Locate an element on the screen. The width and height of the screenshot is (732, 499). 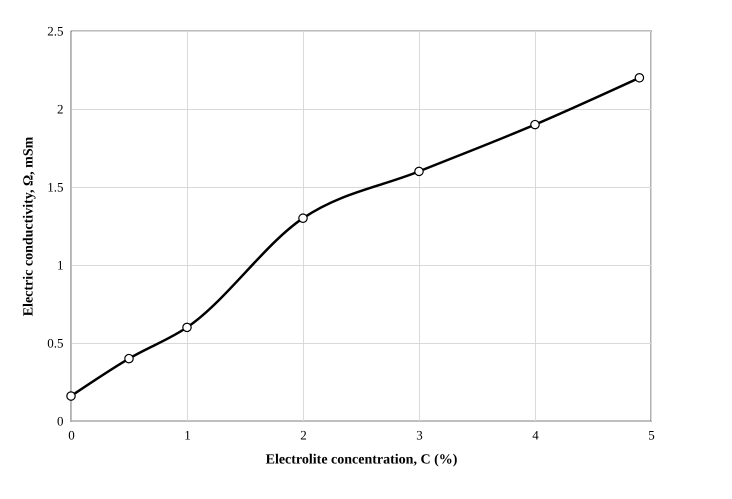
y-tick-label: 1.5 is located at coordinates (55, 187).